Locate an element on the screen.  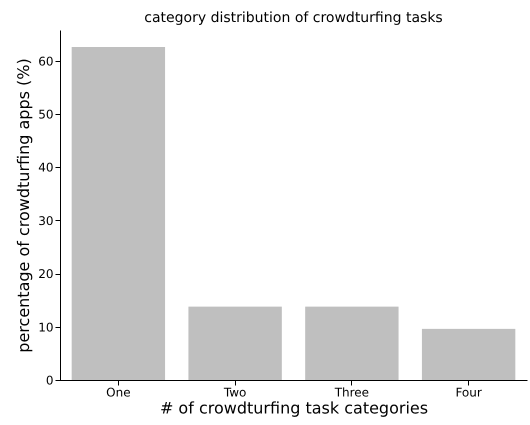
y-tick-label: 30 is located at coordinates (46, 221).